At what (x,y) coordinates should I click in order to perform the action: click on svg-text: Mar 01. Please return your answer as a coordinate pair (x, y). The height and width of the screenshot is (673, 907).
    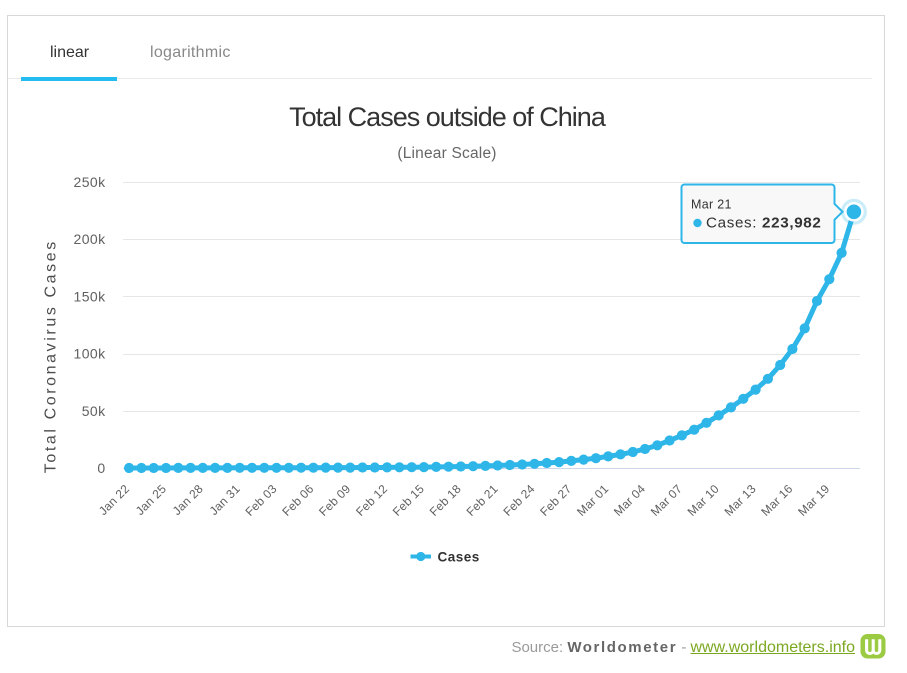
    Looking at the image, I should click on (592, 500).